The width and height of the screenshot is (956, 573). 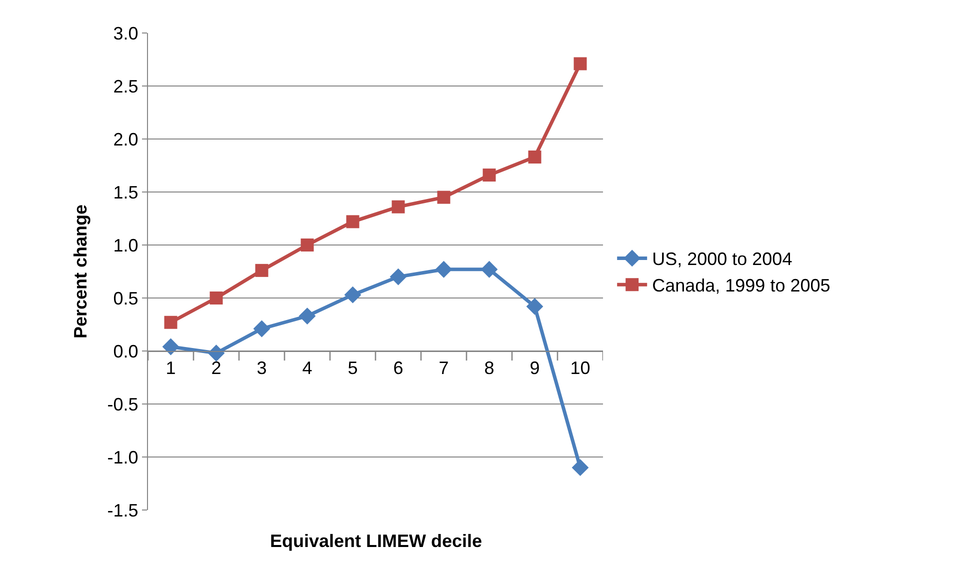 I want to click on x-tick-label: 9, so click(x=535, y=368).